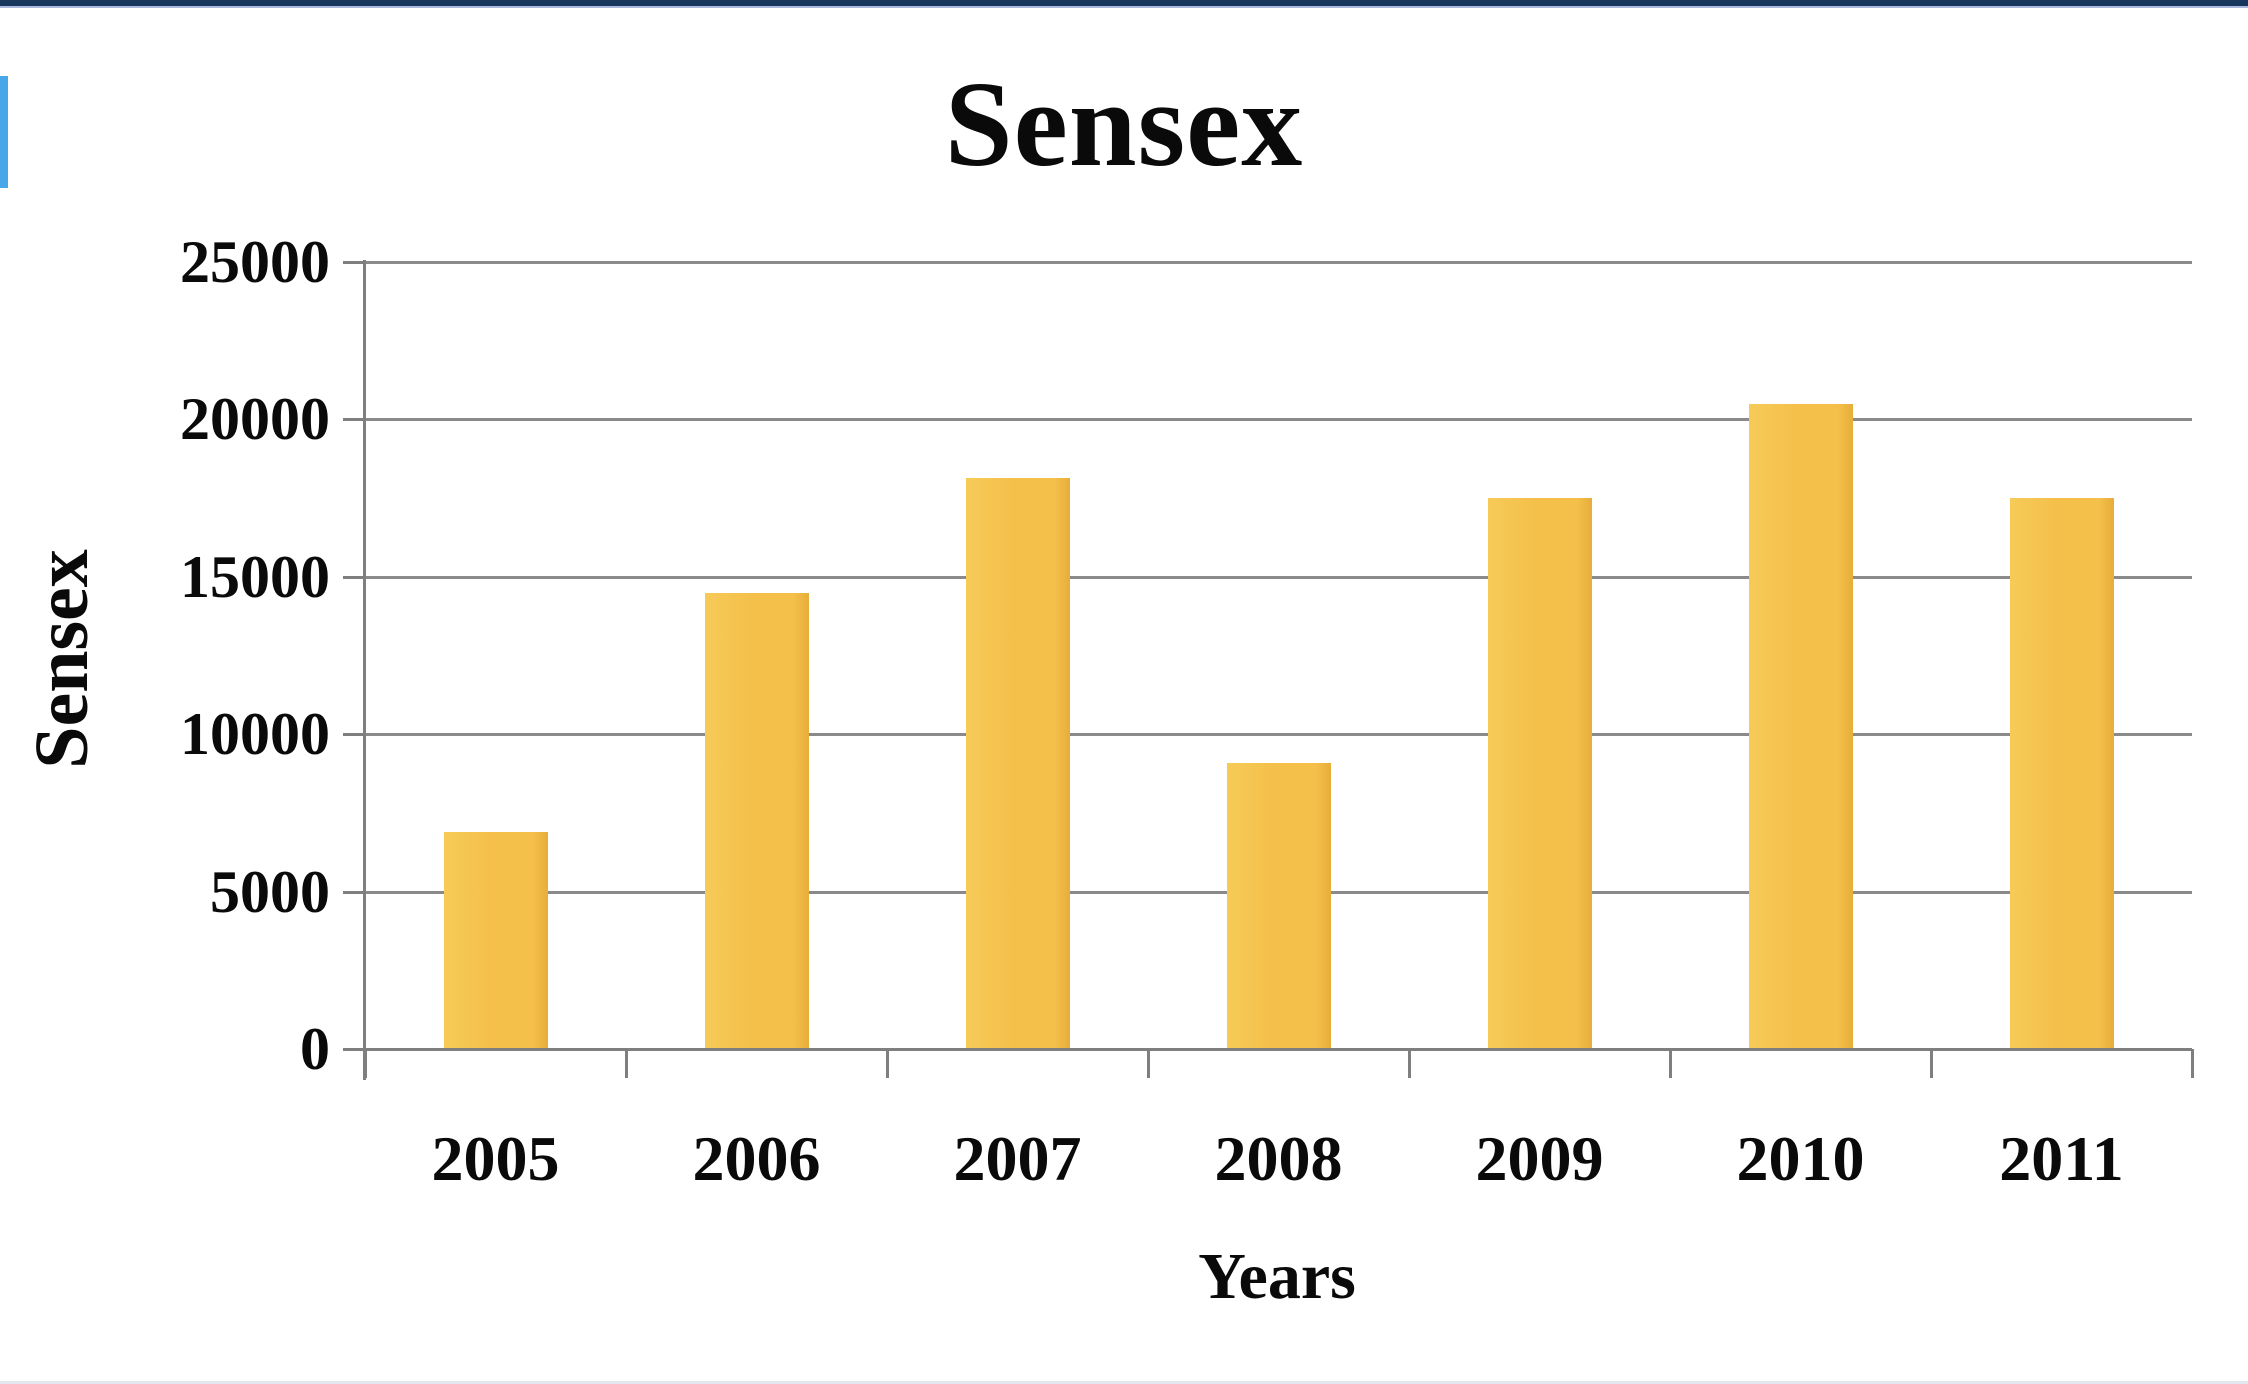 This screenshot has width=2248, height=1384. What do you see at coordinates (255, 419) in the screenshot?
I see `y-tick-label: 20000` at bounding box center [255, 419].